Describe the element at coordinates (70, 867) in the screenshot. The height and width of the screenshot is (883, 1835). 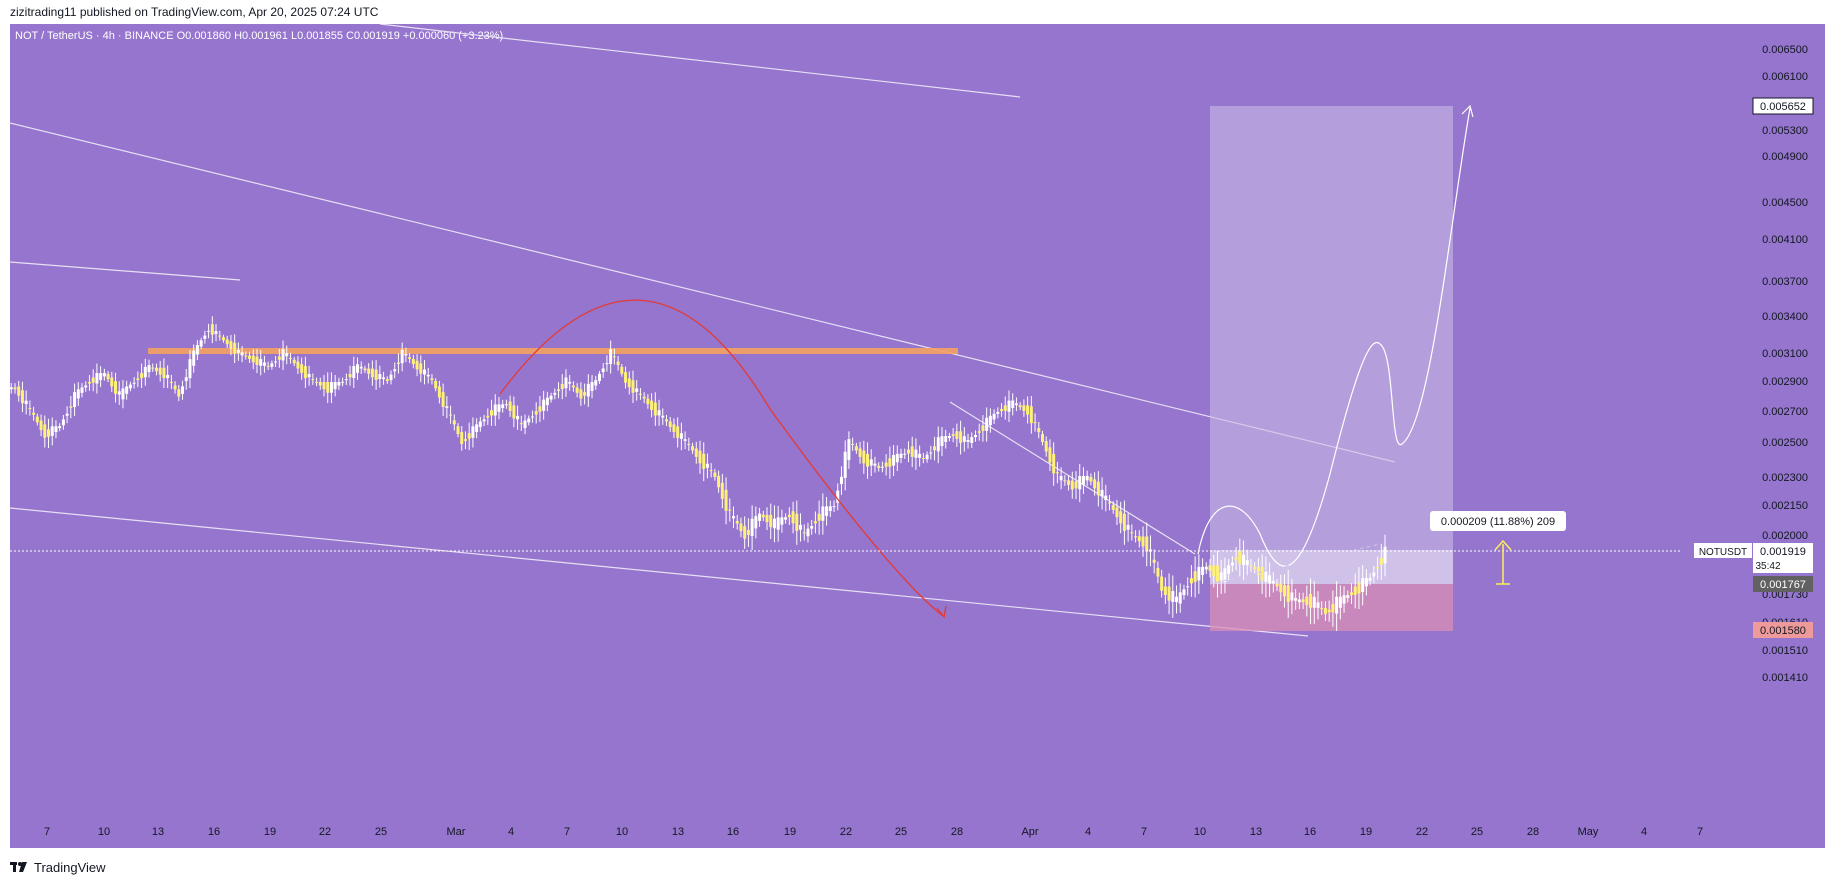
I see `footer-brand: TradingView` at that location.